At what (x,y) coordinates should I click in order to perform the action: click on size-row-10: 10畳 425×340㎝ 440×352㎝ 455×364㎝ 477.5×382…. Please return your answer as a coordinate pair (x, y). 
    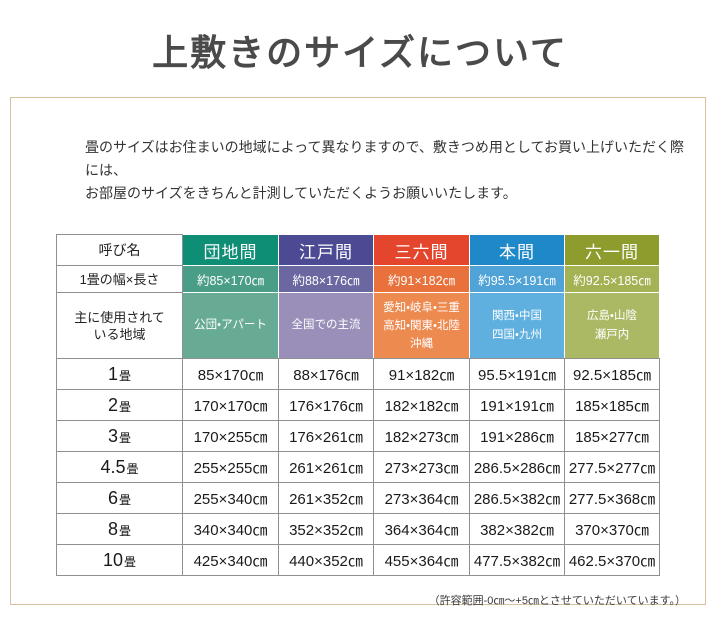
    Looking at the image, I should click on (358, 560).